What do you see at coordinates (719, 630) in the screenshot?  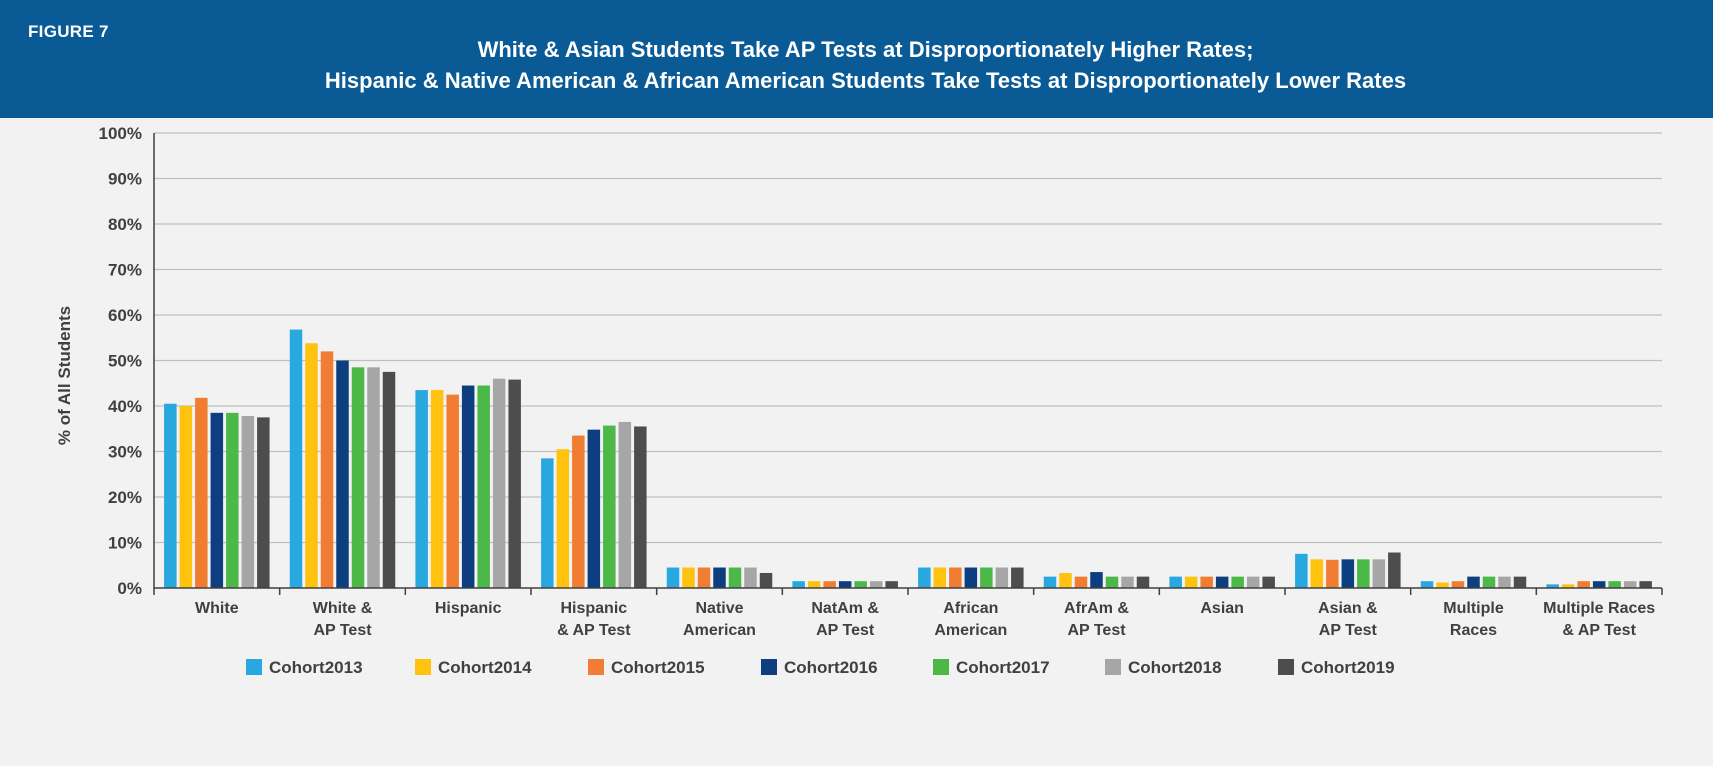 I see `x-category-label: American` at bounding box center [719, 630].